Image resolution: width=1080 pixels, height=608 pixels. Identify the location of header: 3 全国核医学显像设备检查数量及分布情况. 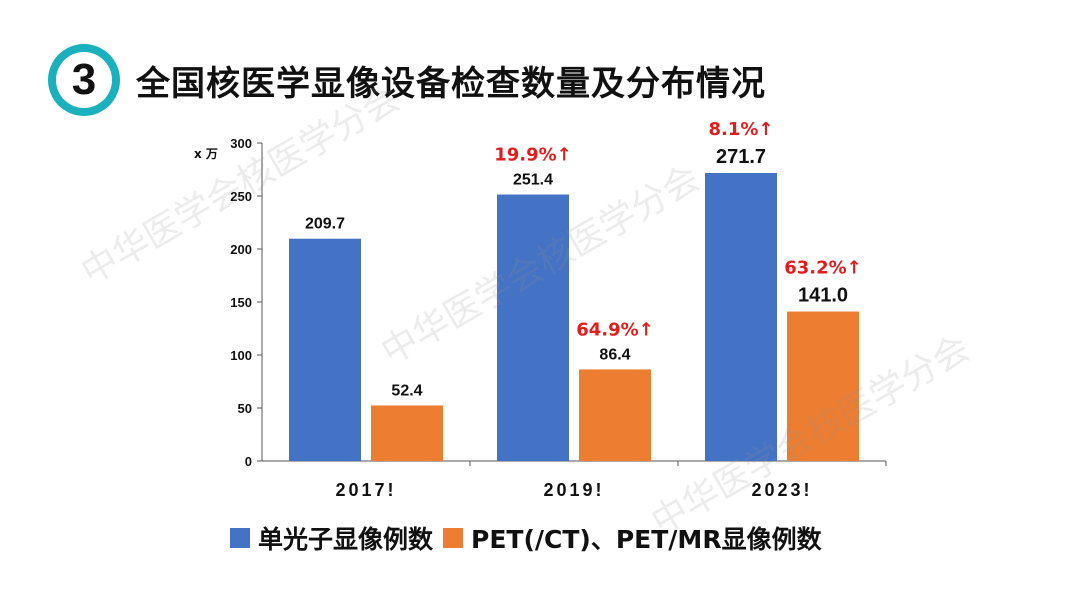
(407, 80).